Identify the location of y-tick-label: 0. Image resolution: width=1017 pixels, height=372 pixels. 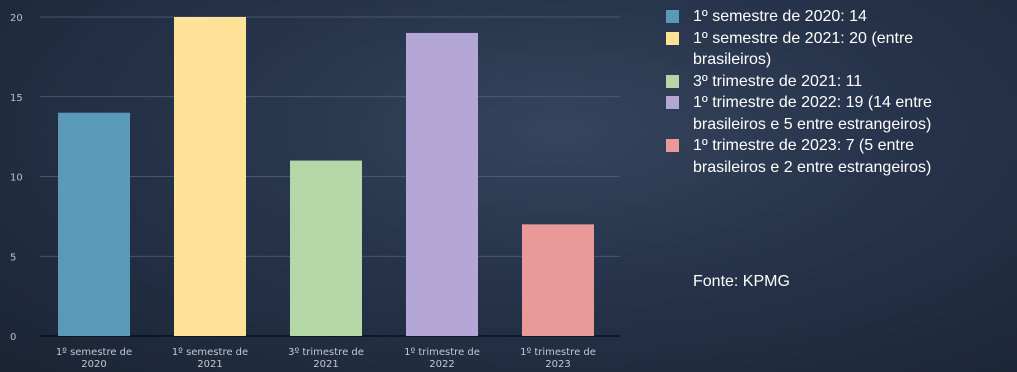
(13, 337).